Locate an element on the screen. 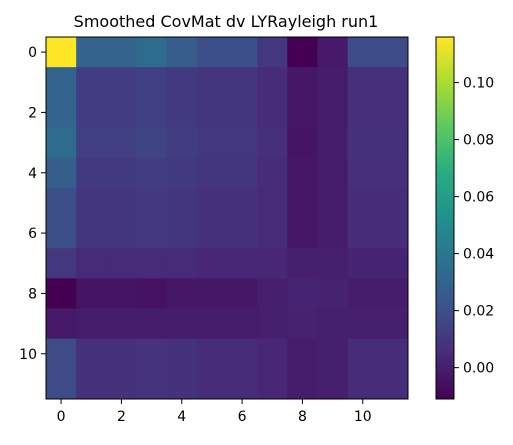  y-tick-label-3: 6 is located at coordinates (32, 234).